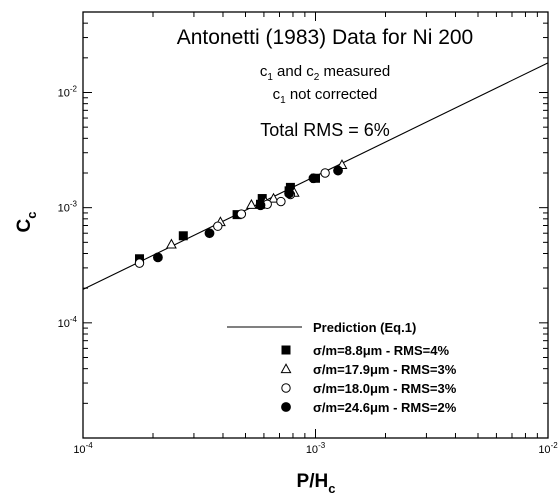  What do you see at coordinates (548, 448) in the screenshot?
I see `x-tick-label: 10⁻²` at bounding box center [548, 448].